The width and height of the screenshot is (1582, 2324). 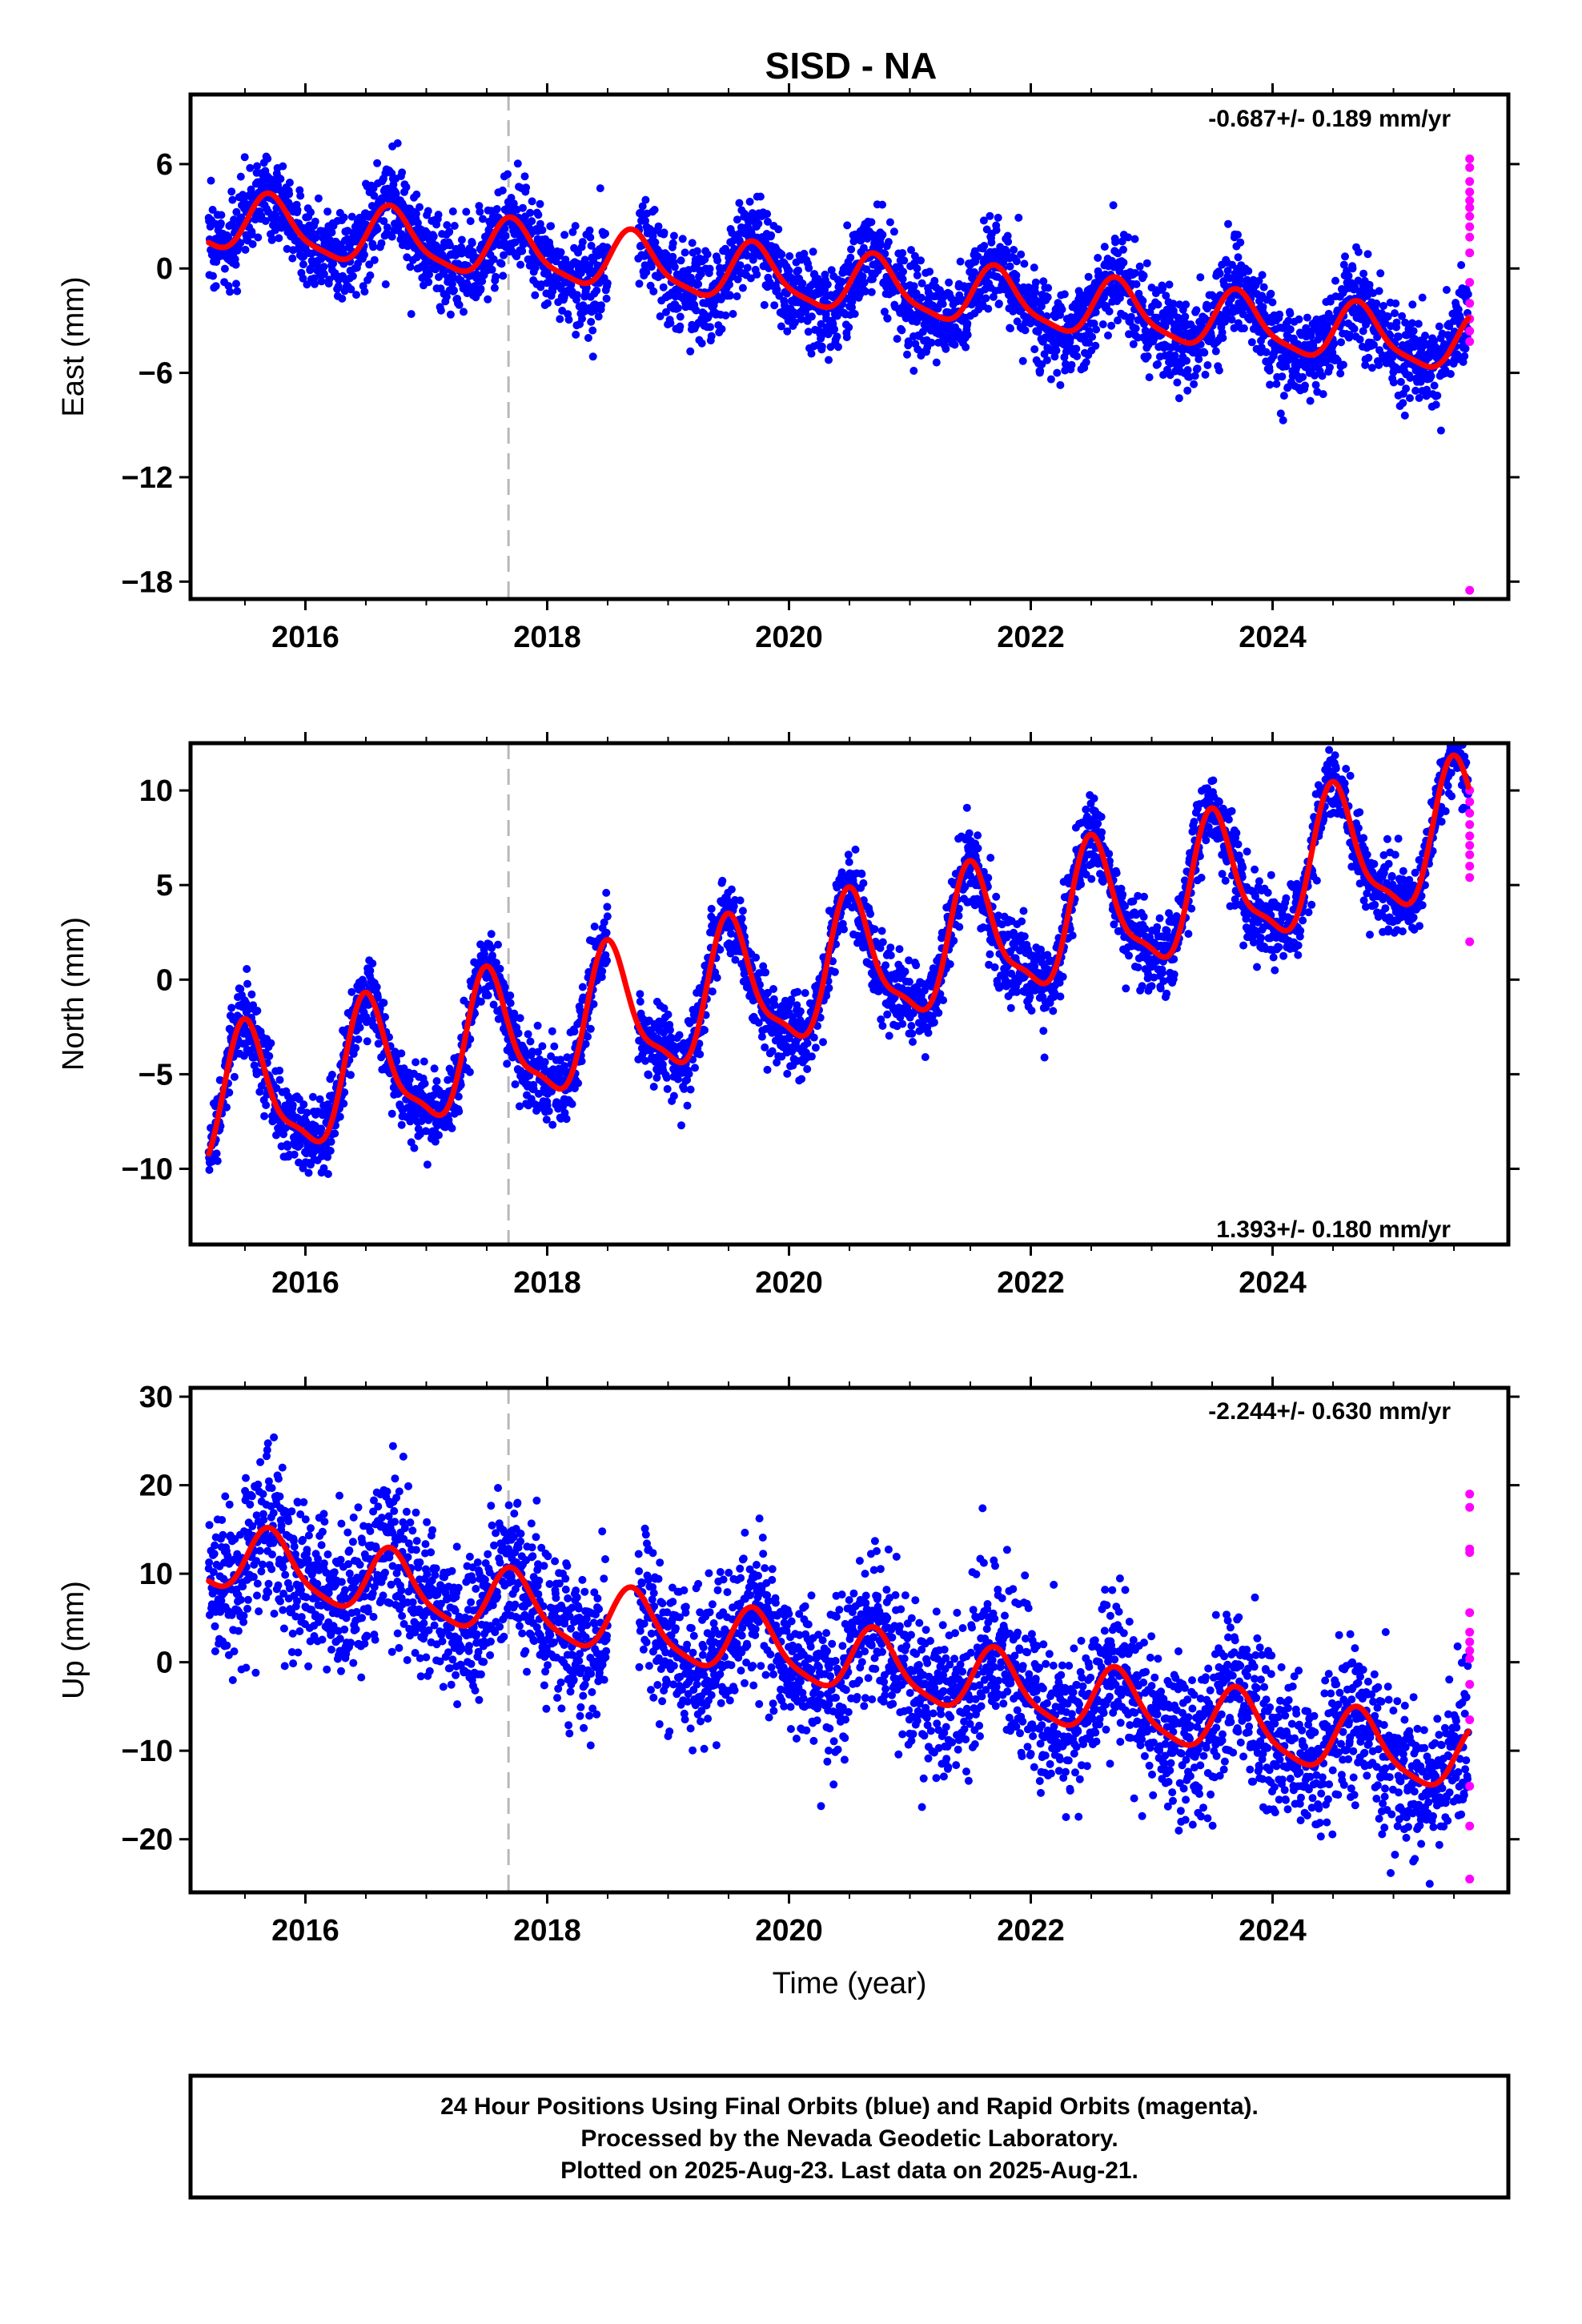 What do you see at coordinates (789, 637) in the screenshot?
I see `east-x-tick-label: 2020` at bounding box center [789, 637].